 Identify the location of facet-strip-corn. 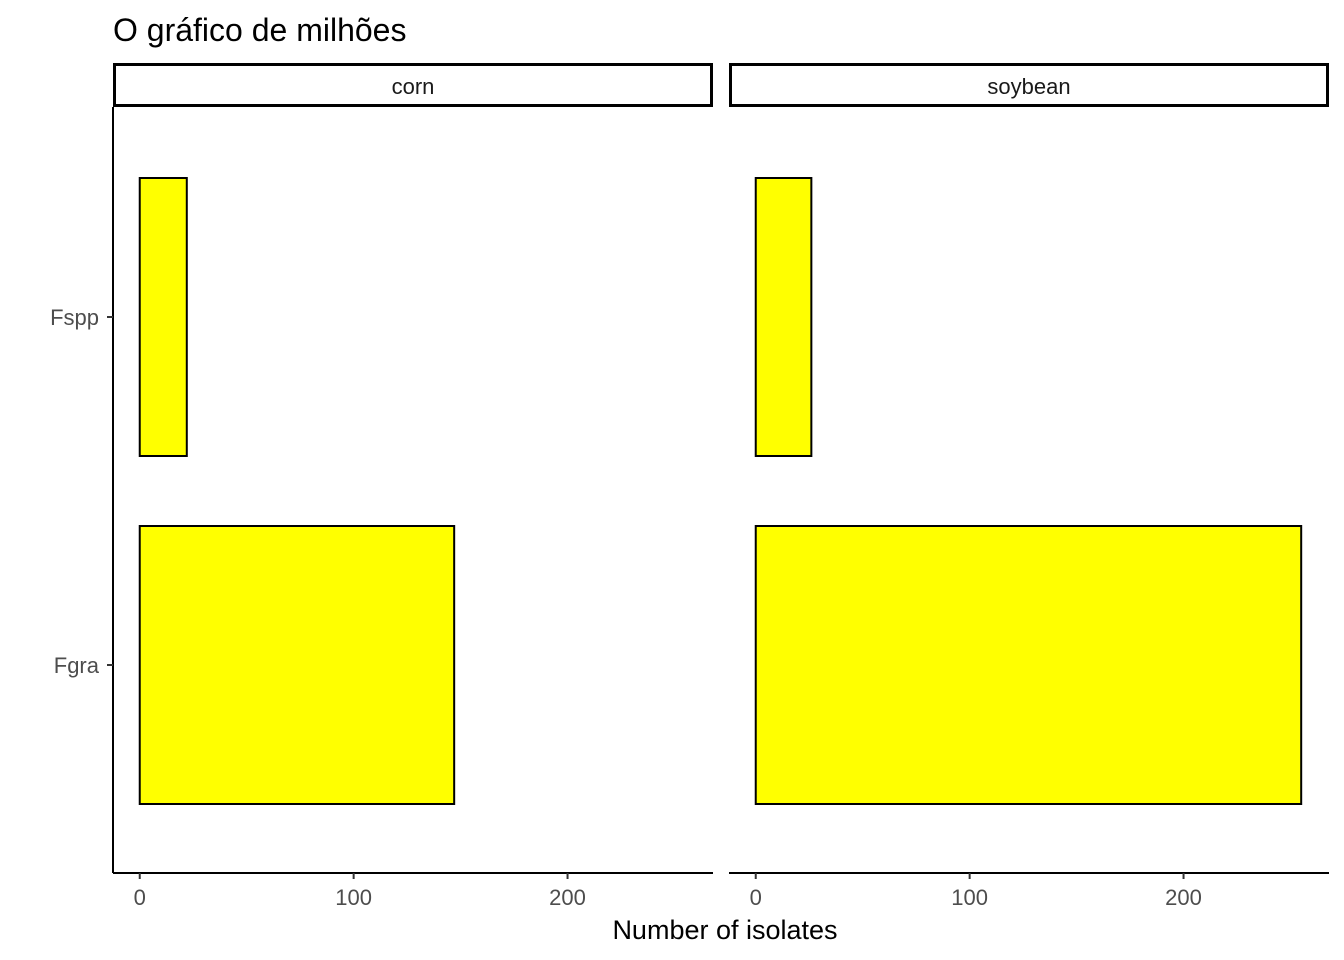
(413, 85).